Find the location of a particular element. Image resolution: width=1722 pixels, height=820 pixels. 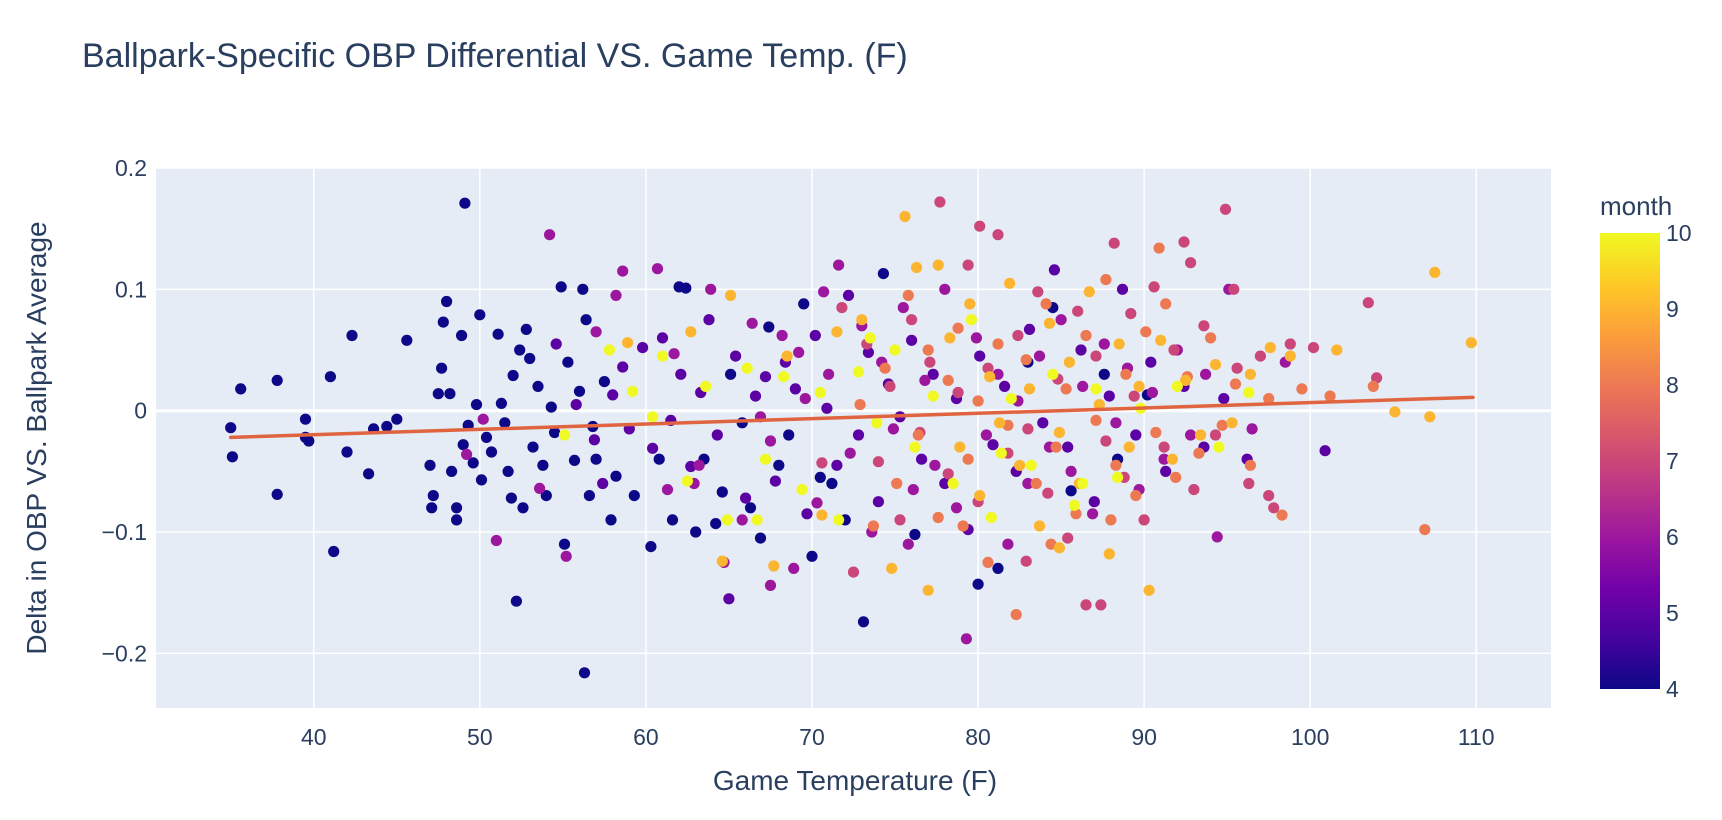

colorbar-tick-label: 9 is located at coordinates (1672, 309).